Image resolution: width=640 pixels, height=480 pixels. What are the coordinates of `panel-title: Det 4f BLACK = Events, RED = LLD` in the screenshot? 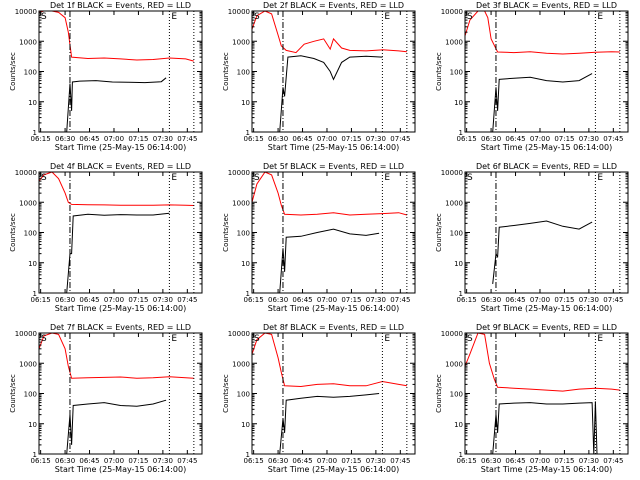 It's located at (120, 166).